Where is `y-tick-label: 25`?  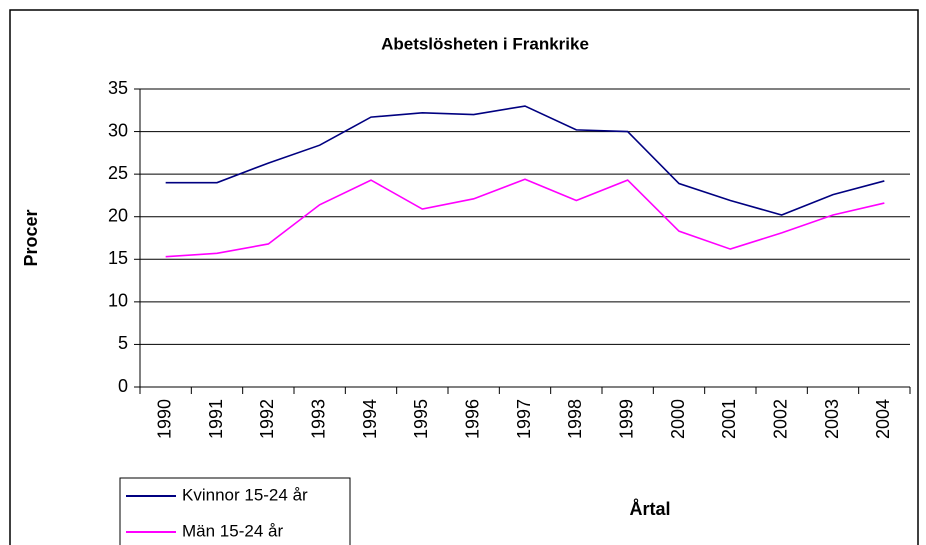
y-tick-label: 25 is located at coordinates (118, 173).